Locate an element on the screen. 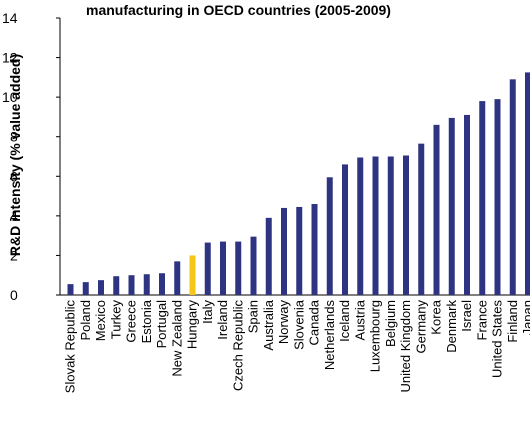 This screenshot has width=530, height=428. y-tick-label: 12 is located at coordinates (10, 58).